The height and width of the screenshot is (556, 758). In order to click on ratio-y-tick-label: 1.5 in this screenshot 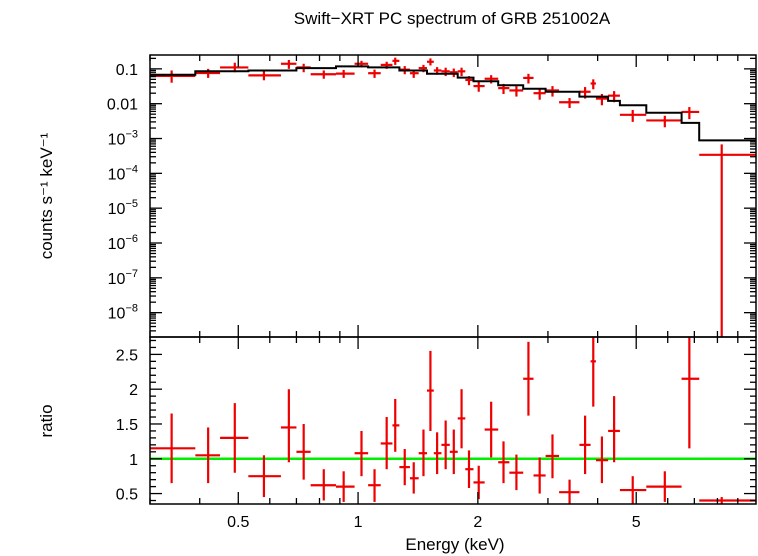, I will do `click(127, 425)`.